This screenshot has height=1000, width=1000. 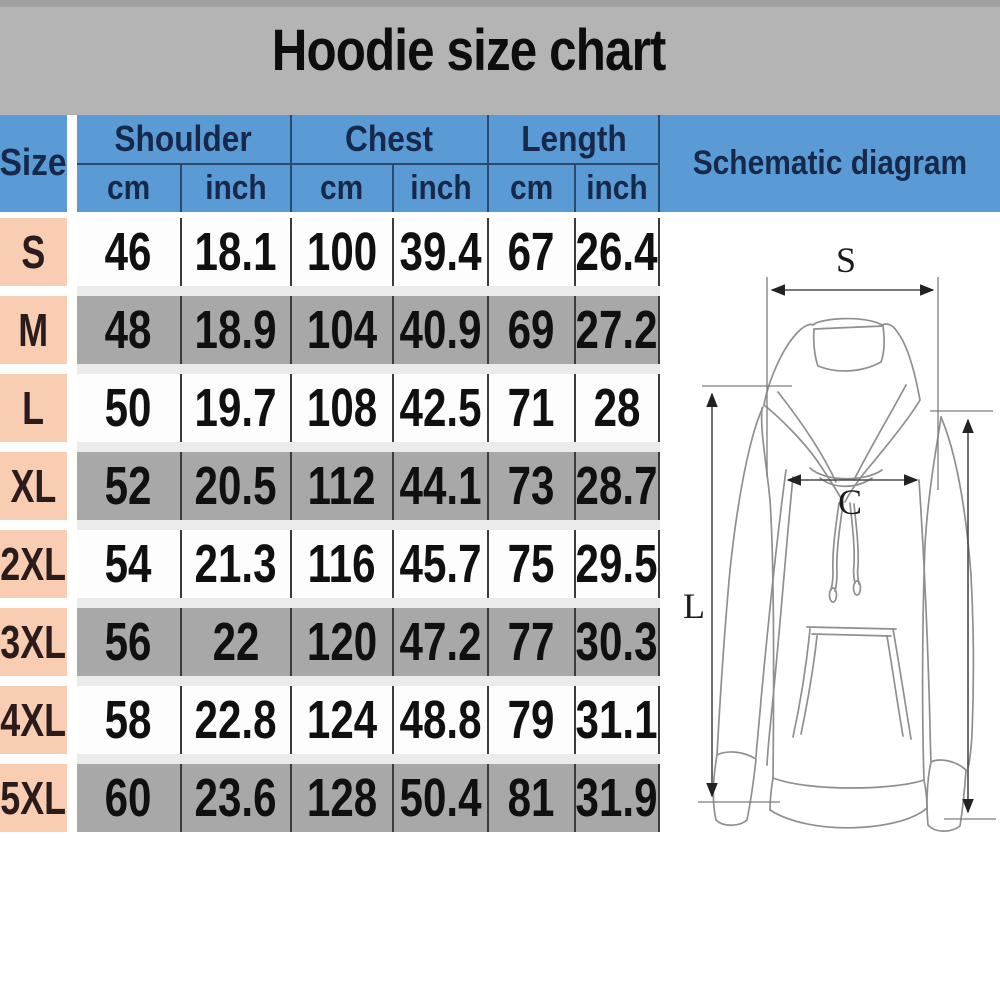 I want to click on table-row: XL 52 20.5 112 44.1 73 28.7, so click(x=330, y=486).